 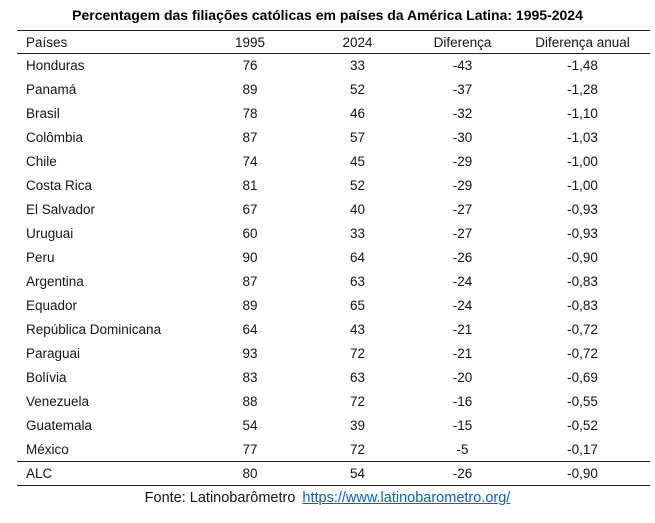 What do you see at coordinates (333, 210) in the screenshot?
I see `table-row: El Salvador 67 40 -27 -0,93` at bounding box center [333, 210].